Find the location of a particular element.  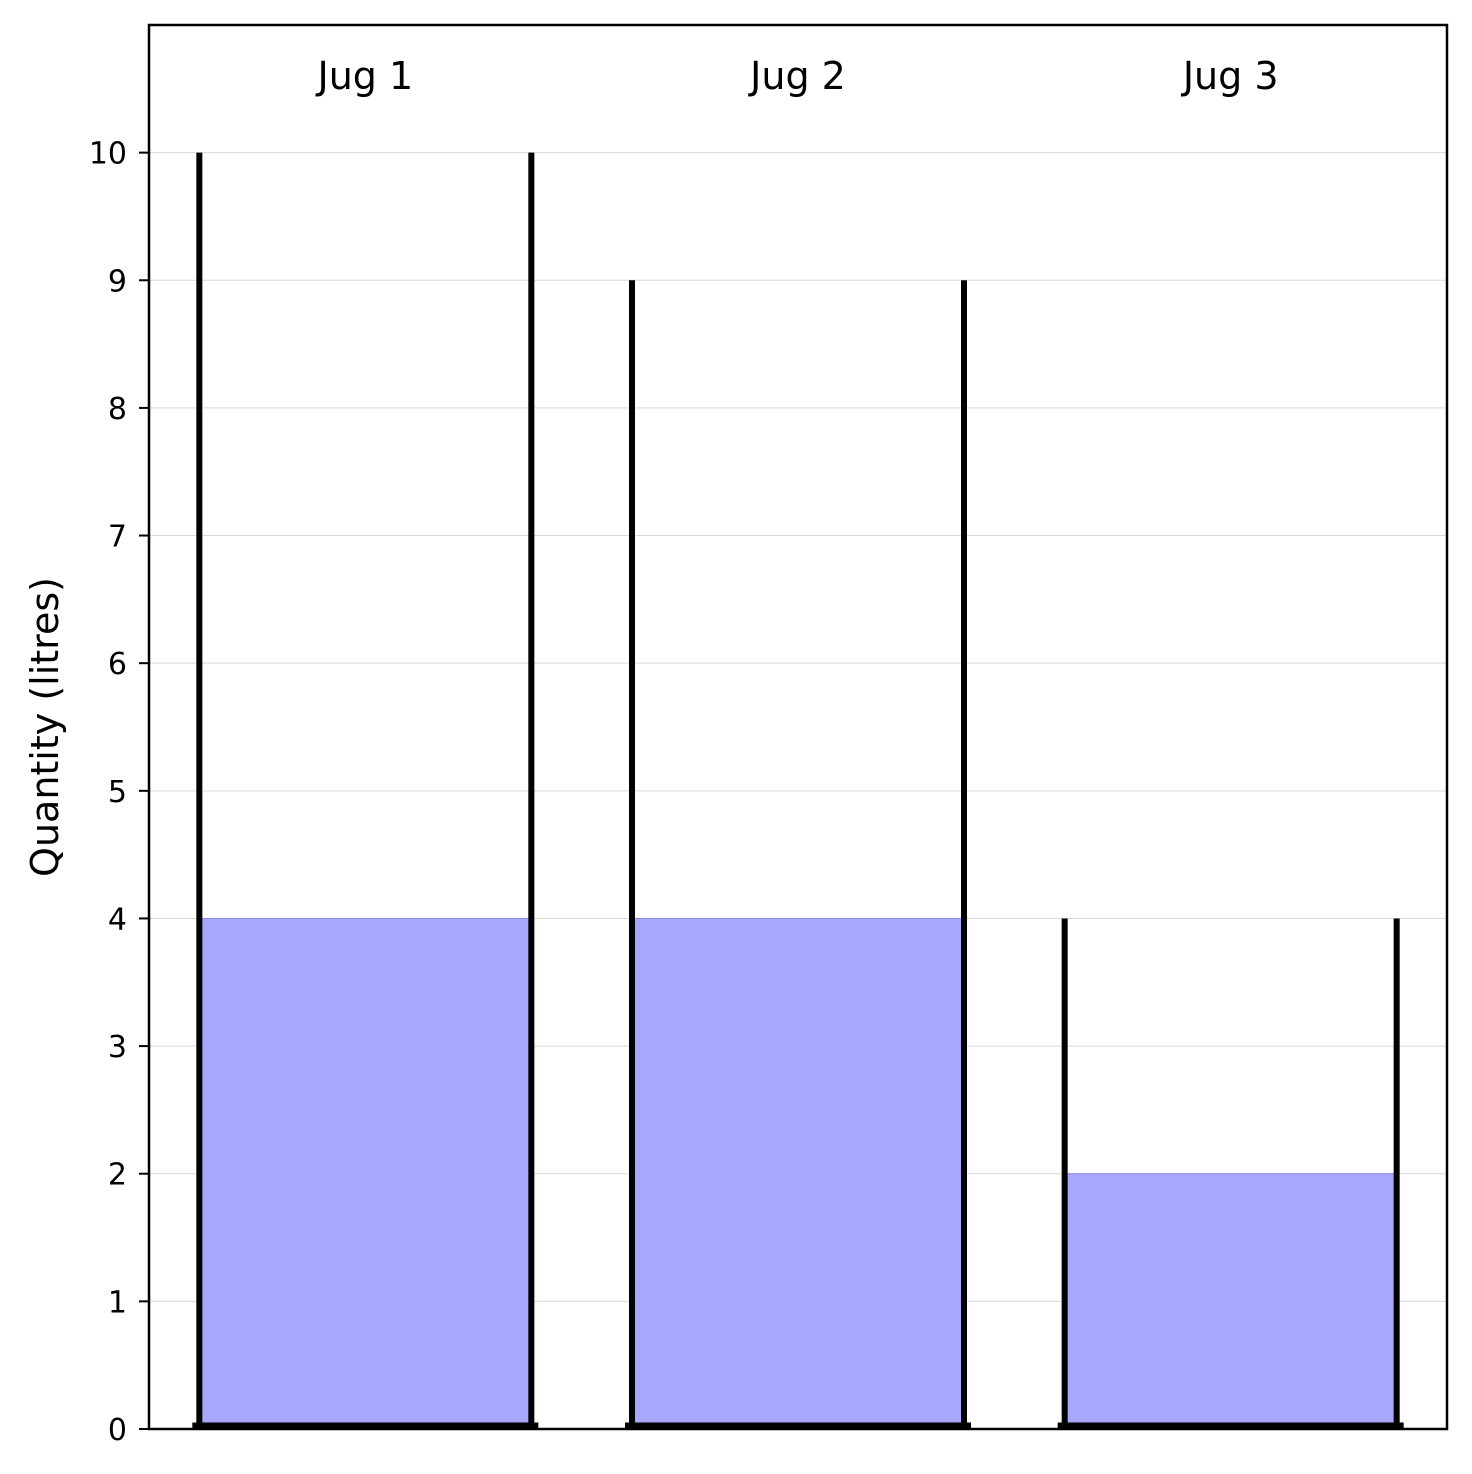

y-axis-ticks: 0 1 2 3 4 5 6 7 8 9 10 is located at coordinates (119, 792).